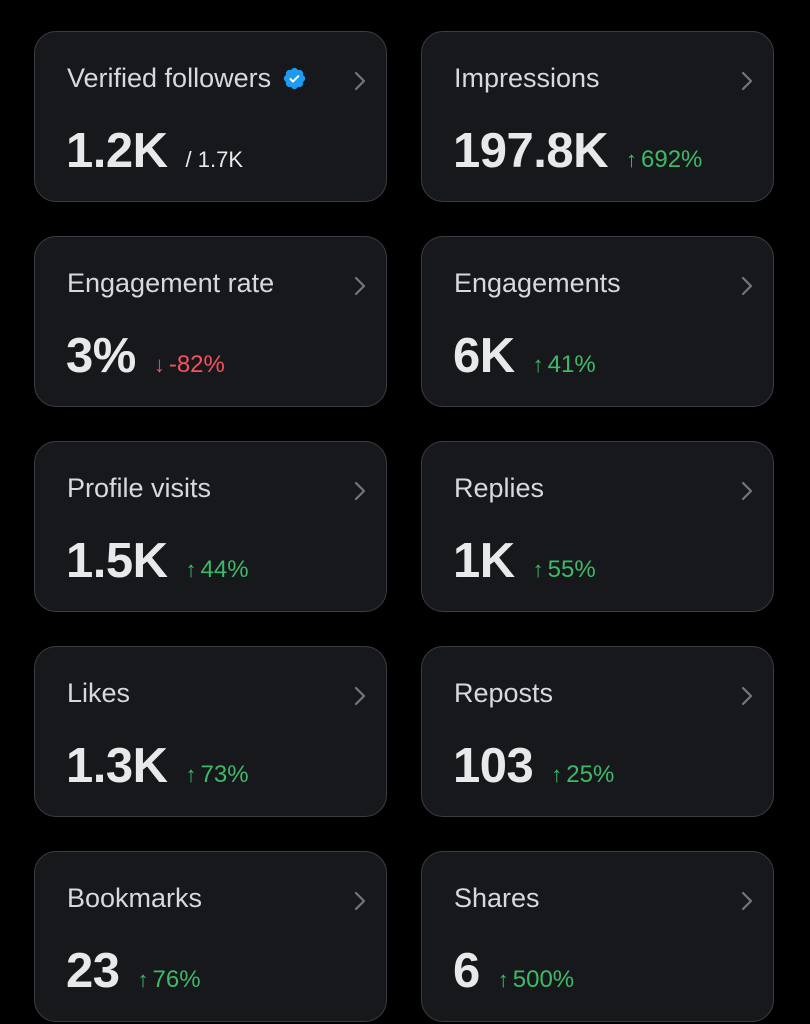  I want to click on change-indicator: ↑ 41%, so click(564, 365).